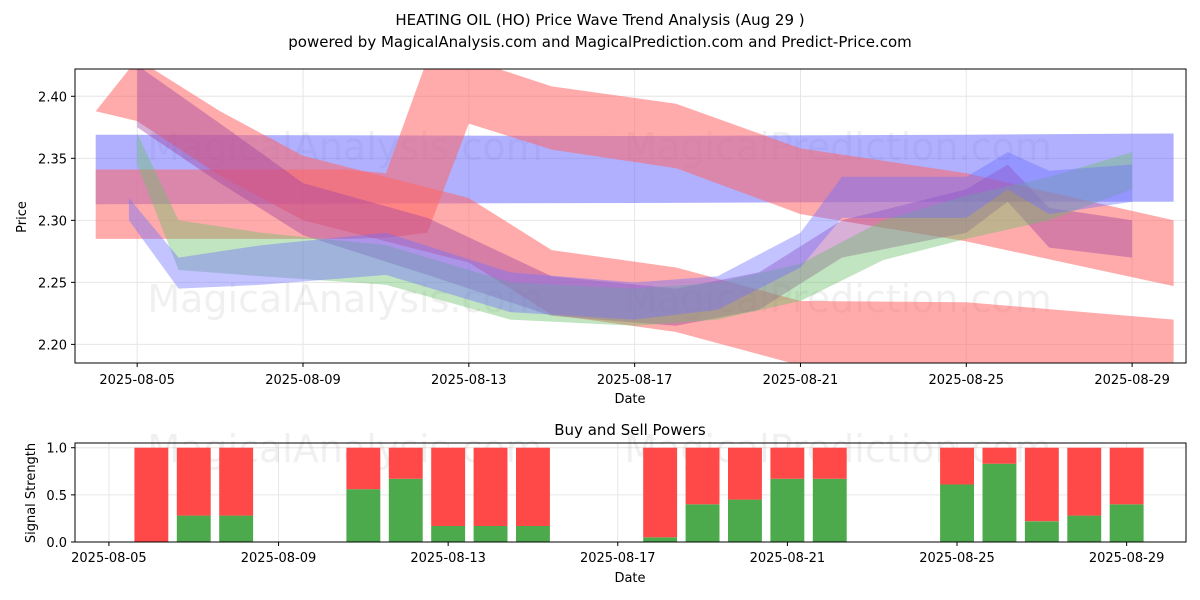 This screenshot has width=1200, height=600. I want to click on signal-x-tick-label: 2025-08-09, so click(279, 558).